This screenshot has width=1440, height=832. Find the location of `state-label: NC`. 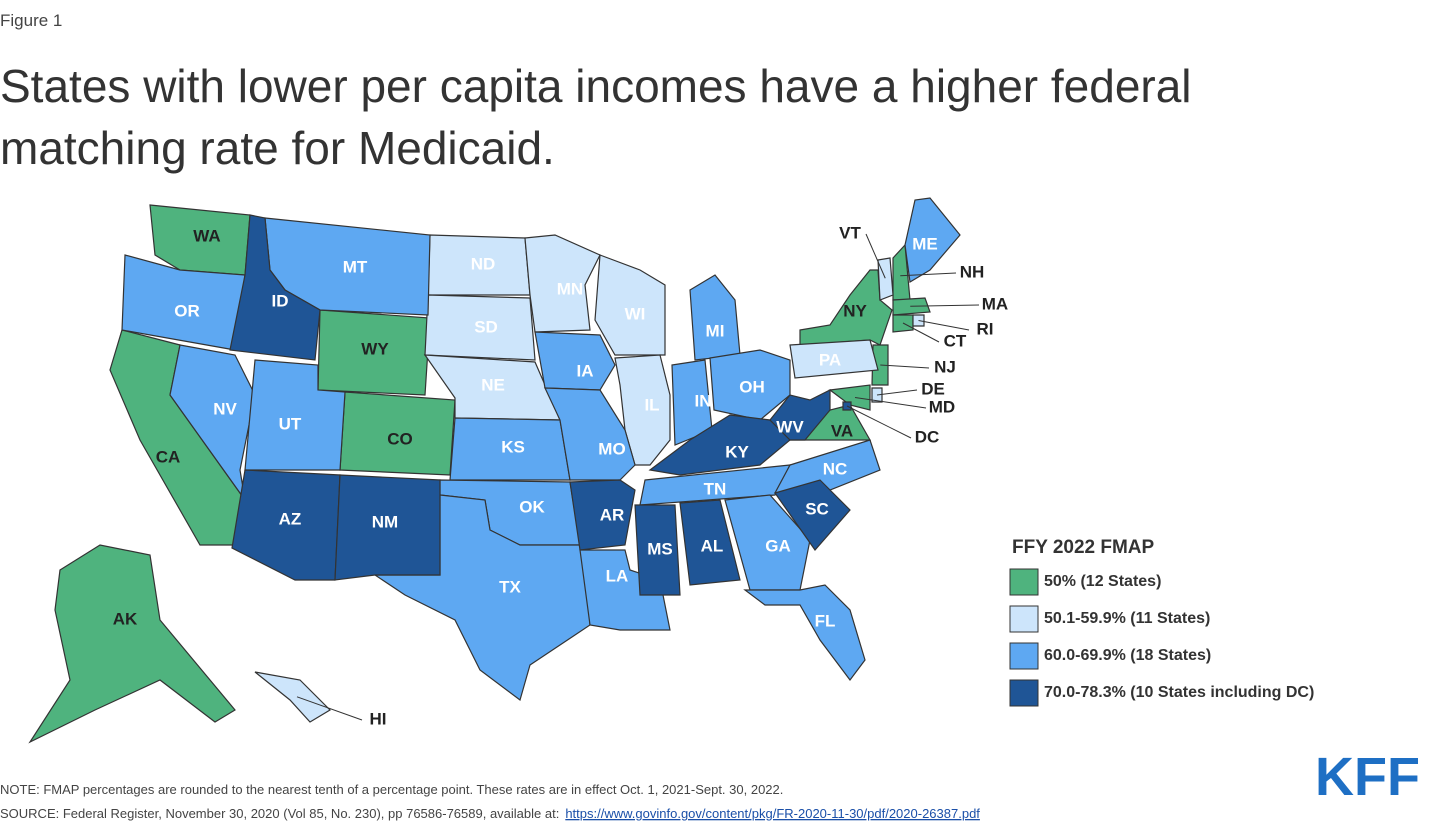

state-label: NC is located at coordinates (835, 468).